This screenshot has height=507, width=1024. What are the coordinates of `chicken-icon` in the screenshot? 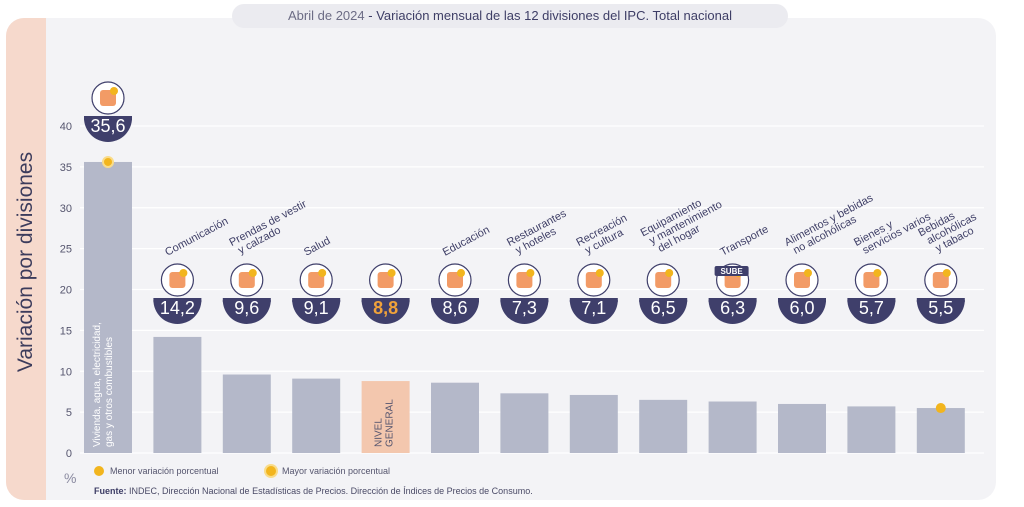 It's located at (802, 280).